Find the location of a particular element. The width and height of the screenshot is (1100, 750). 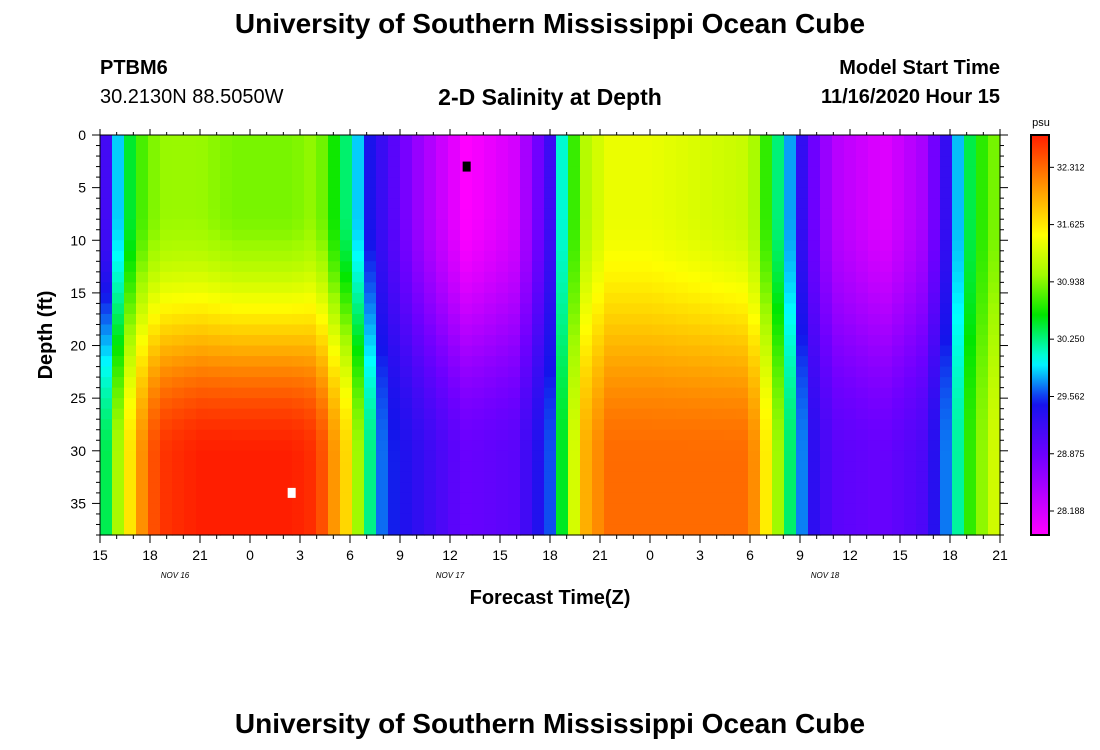

x-date-label: NOV 18 is located at coordinates (825, 575).